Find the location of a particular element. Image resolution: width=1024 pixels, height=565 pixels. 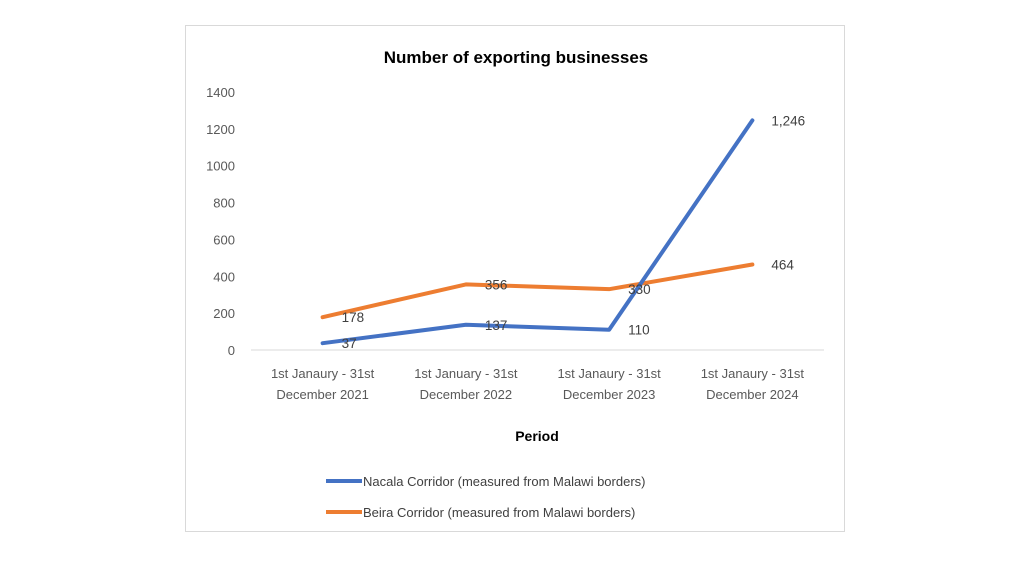

x-tick-label: 1st Janaury - 31st December 2024 is located at coordinates (753, 384).